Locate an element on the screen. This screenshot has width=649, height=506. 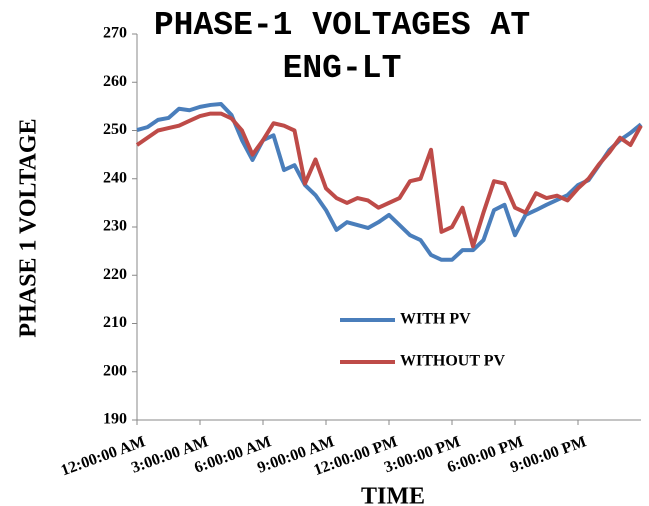
y-tick-label: 270 is located at coordinates (115, 33).